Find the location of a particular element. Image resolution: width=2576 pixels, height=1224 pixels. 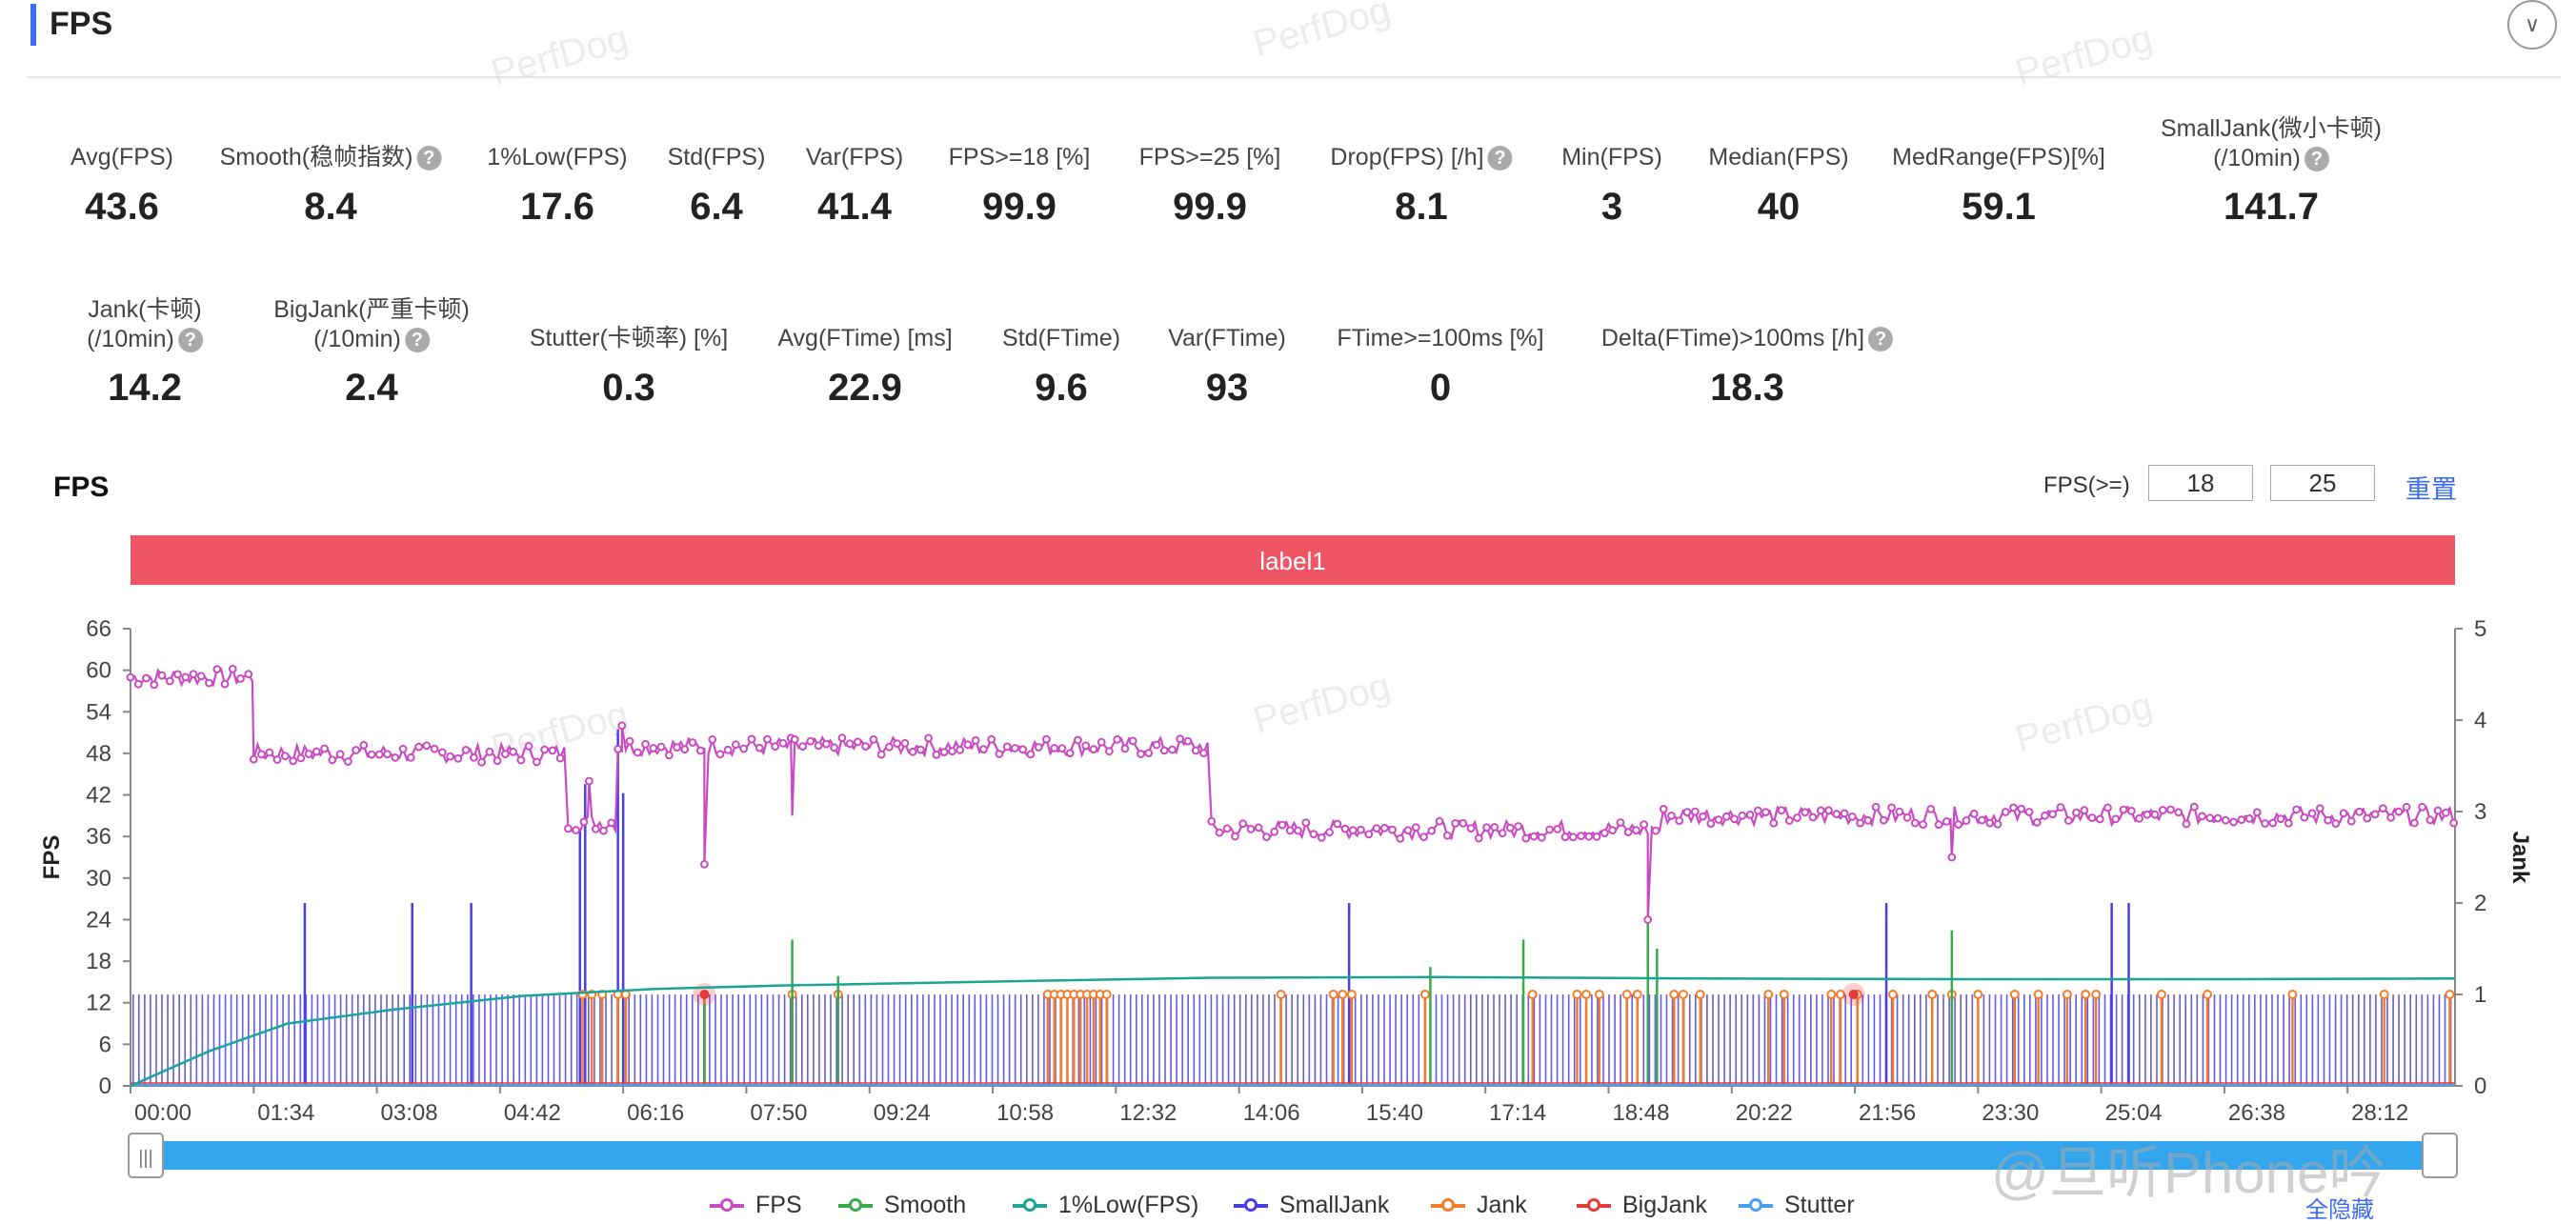

legend-marker-icon is located at coordinates (1756, 1205).